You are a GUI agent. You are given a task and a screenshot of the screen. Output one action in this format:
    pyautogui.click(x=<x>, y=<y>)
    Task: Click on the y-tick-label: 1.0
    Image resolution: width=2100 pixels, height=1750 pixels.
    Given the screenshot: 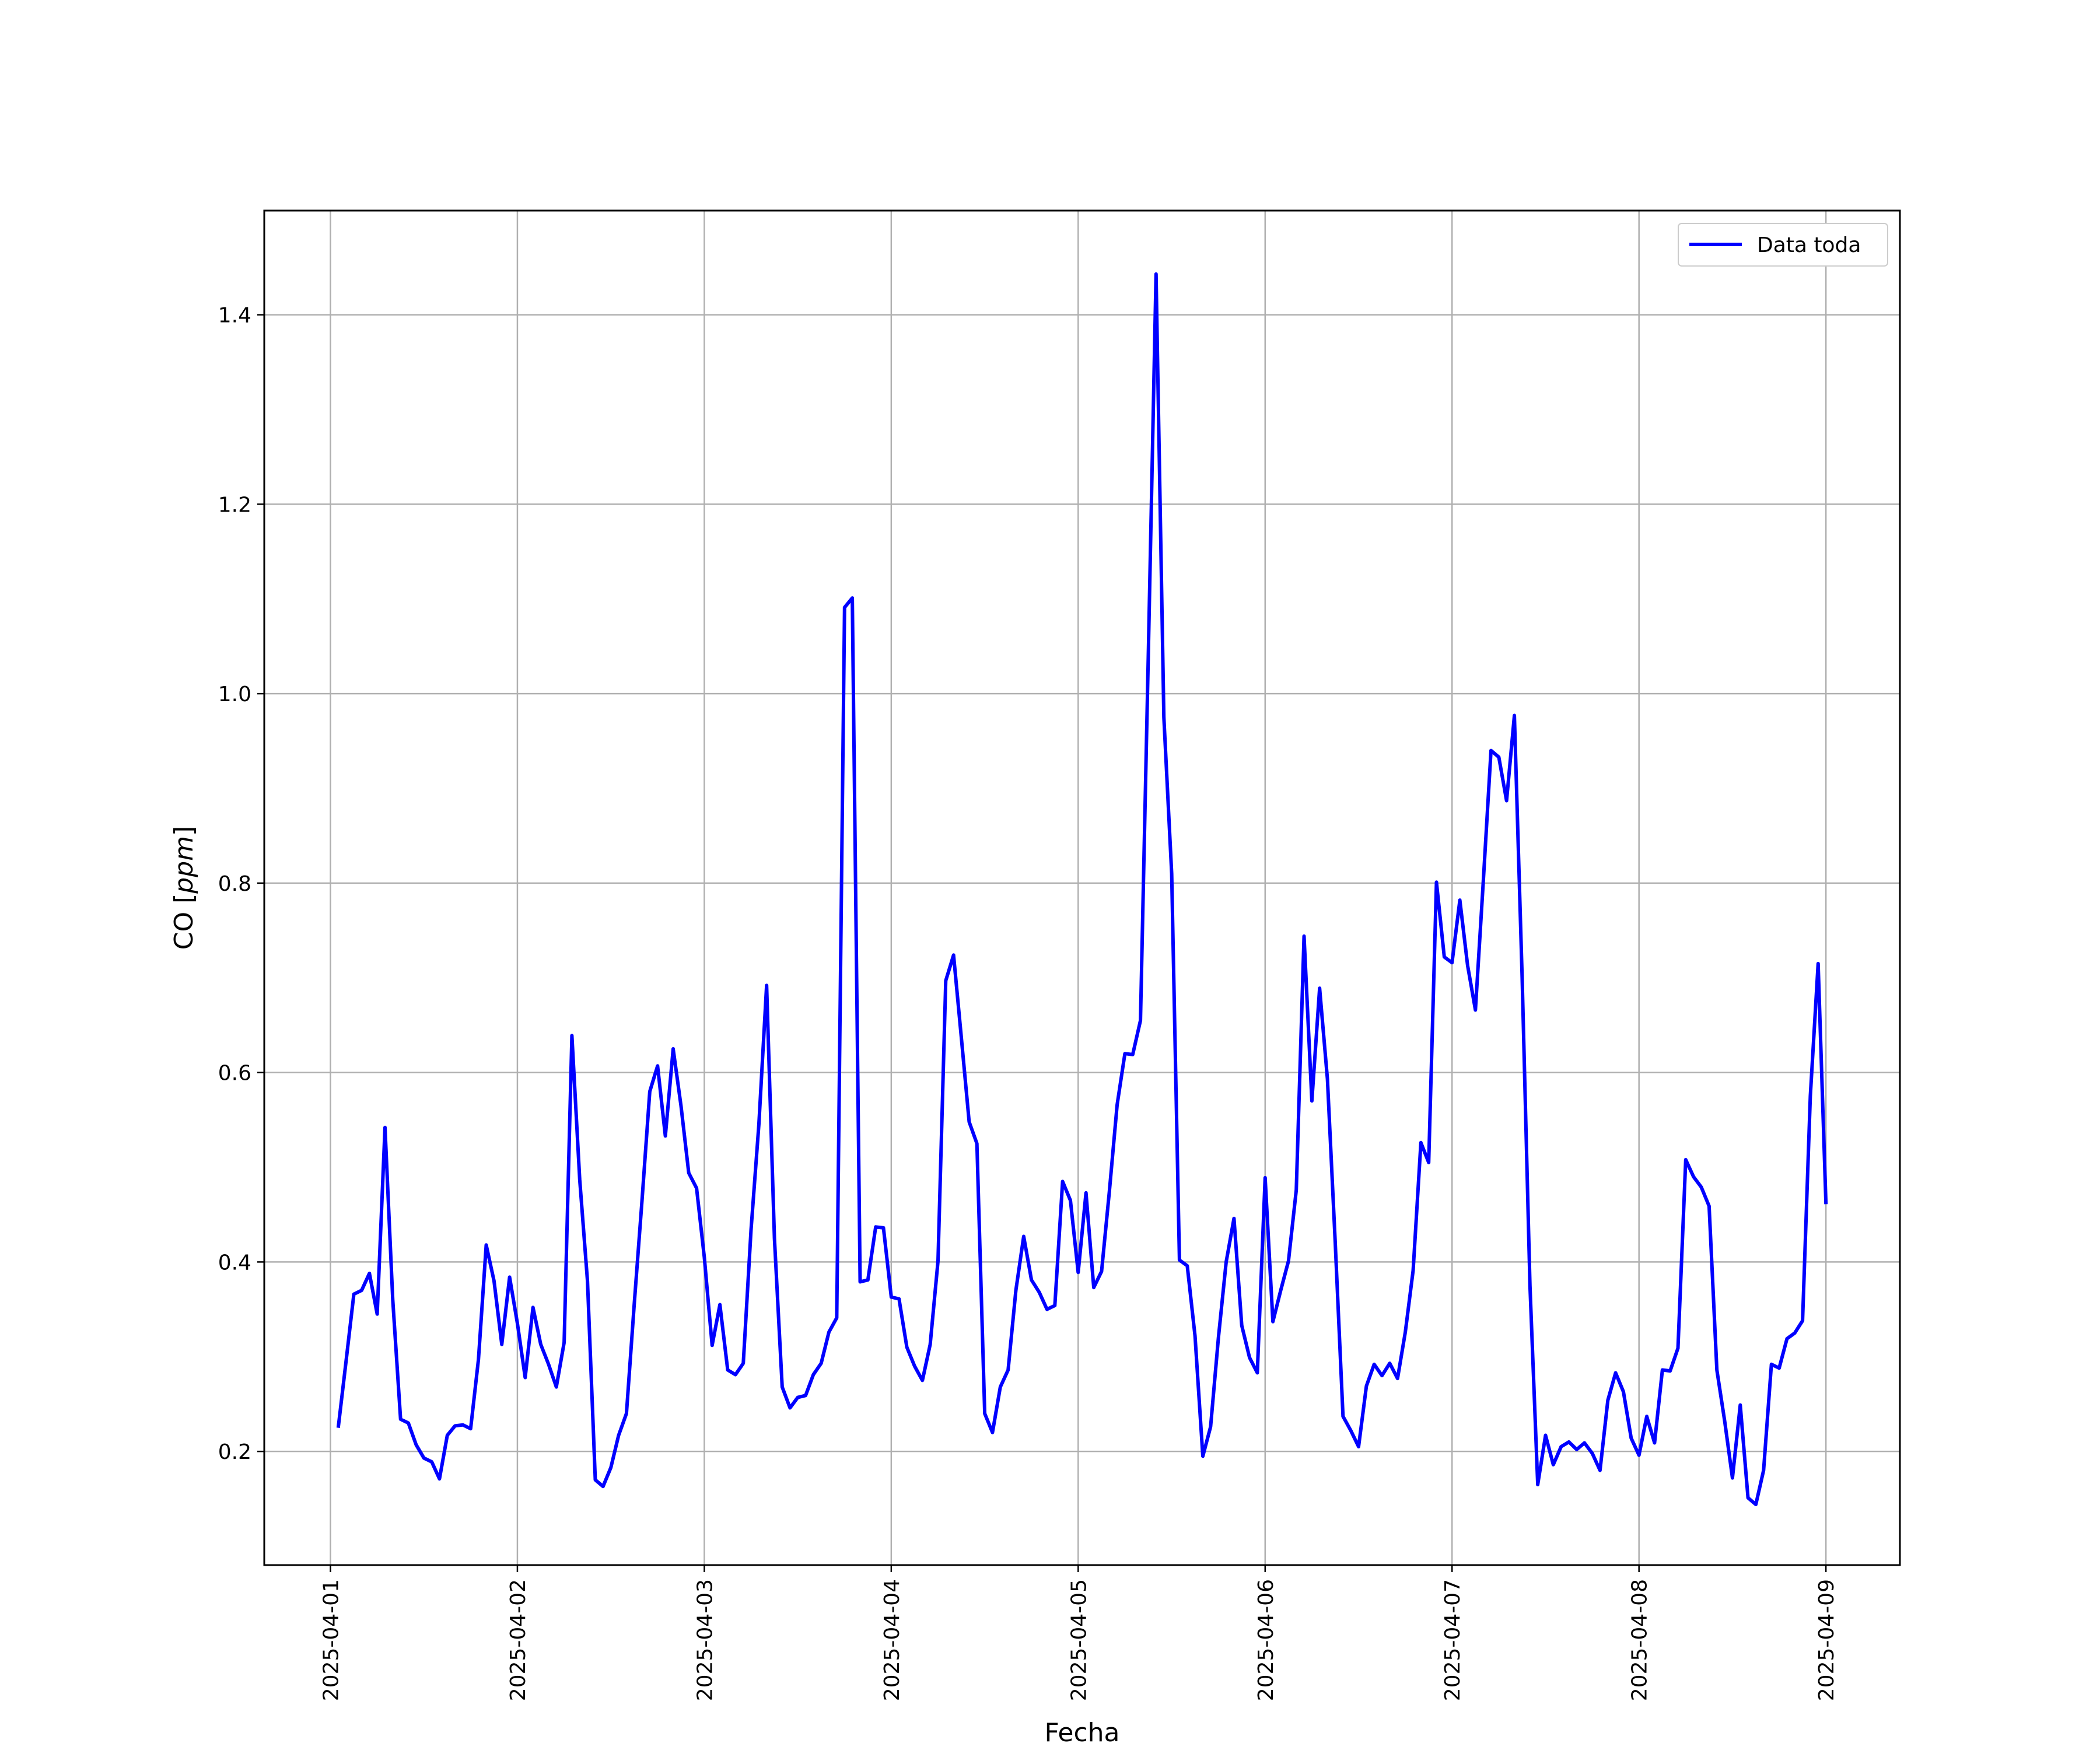 What is the action you would take?
    pyautogui.click(x=235, y=694)
    